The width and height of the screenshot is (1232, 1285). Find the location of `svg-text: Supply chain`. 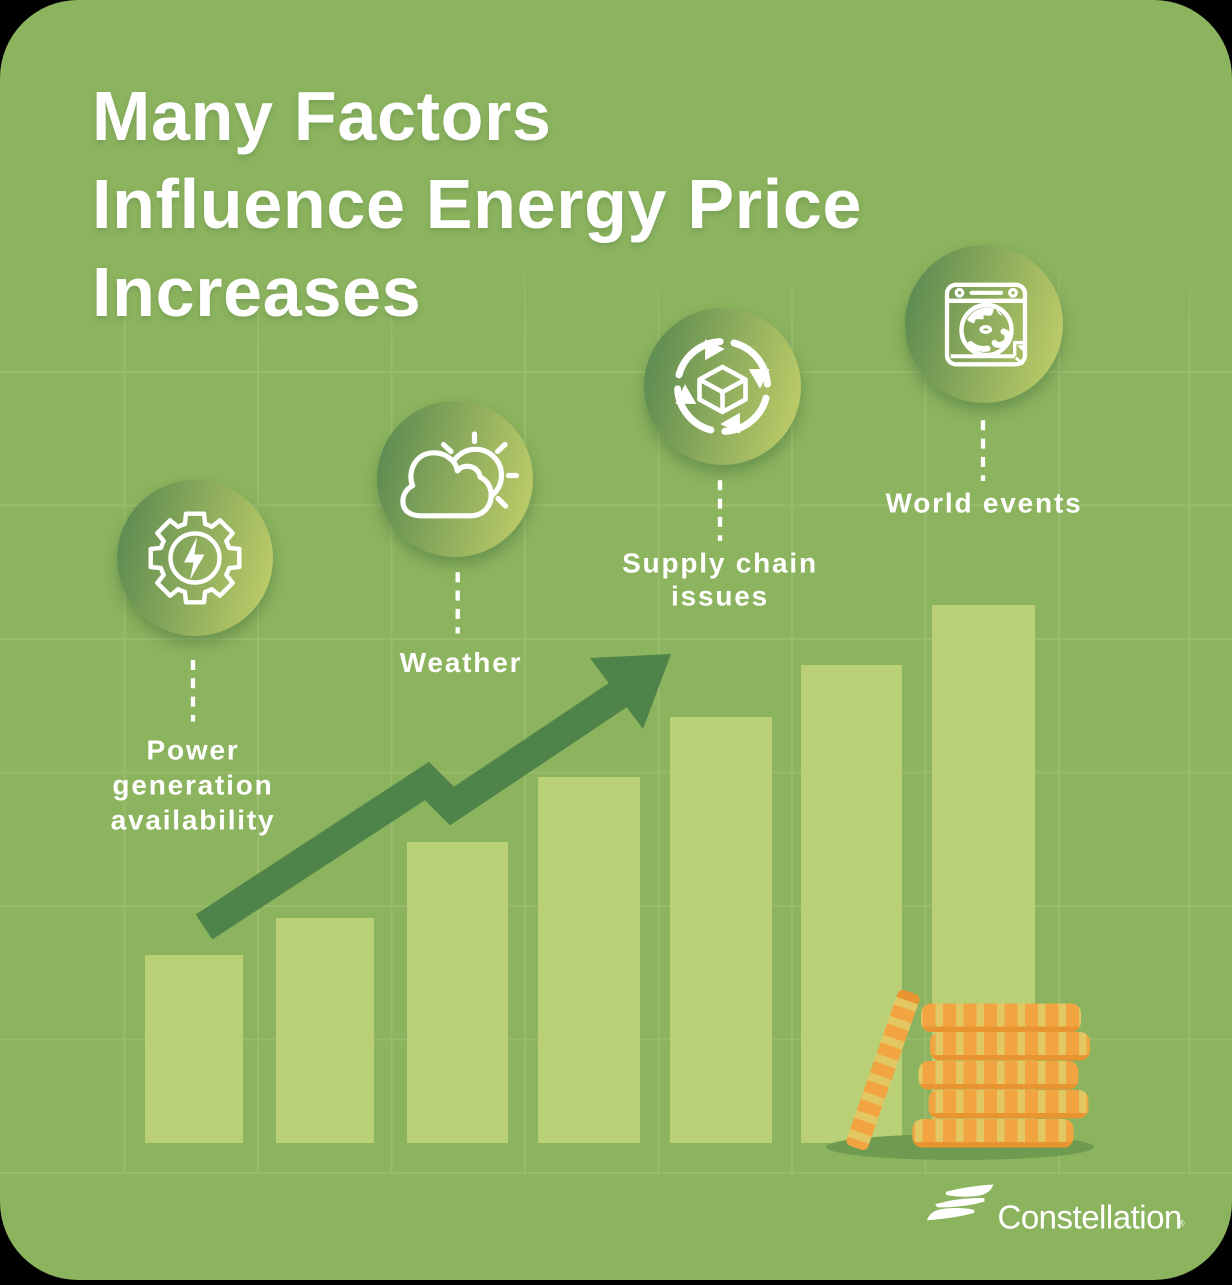

svg-text: Supply chain is located at coordinates (720, 562).